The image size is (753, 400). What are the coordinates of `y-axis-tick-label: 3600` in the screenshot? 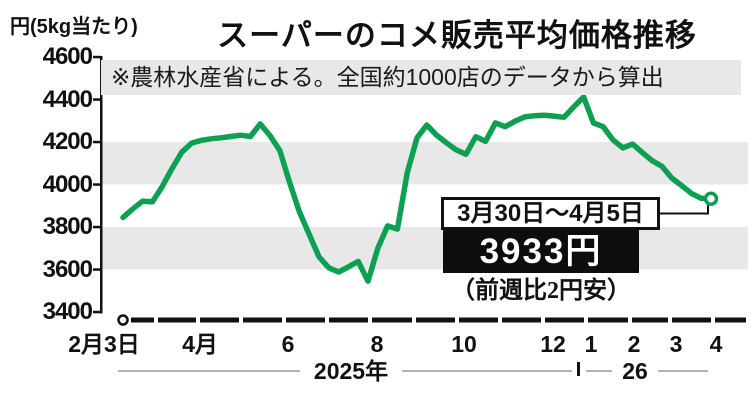 It's located at (67, 269).